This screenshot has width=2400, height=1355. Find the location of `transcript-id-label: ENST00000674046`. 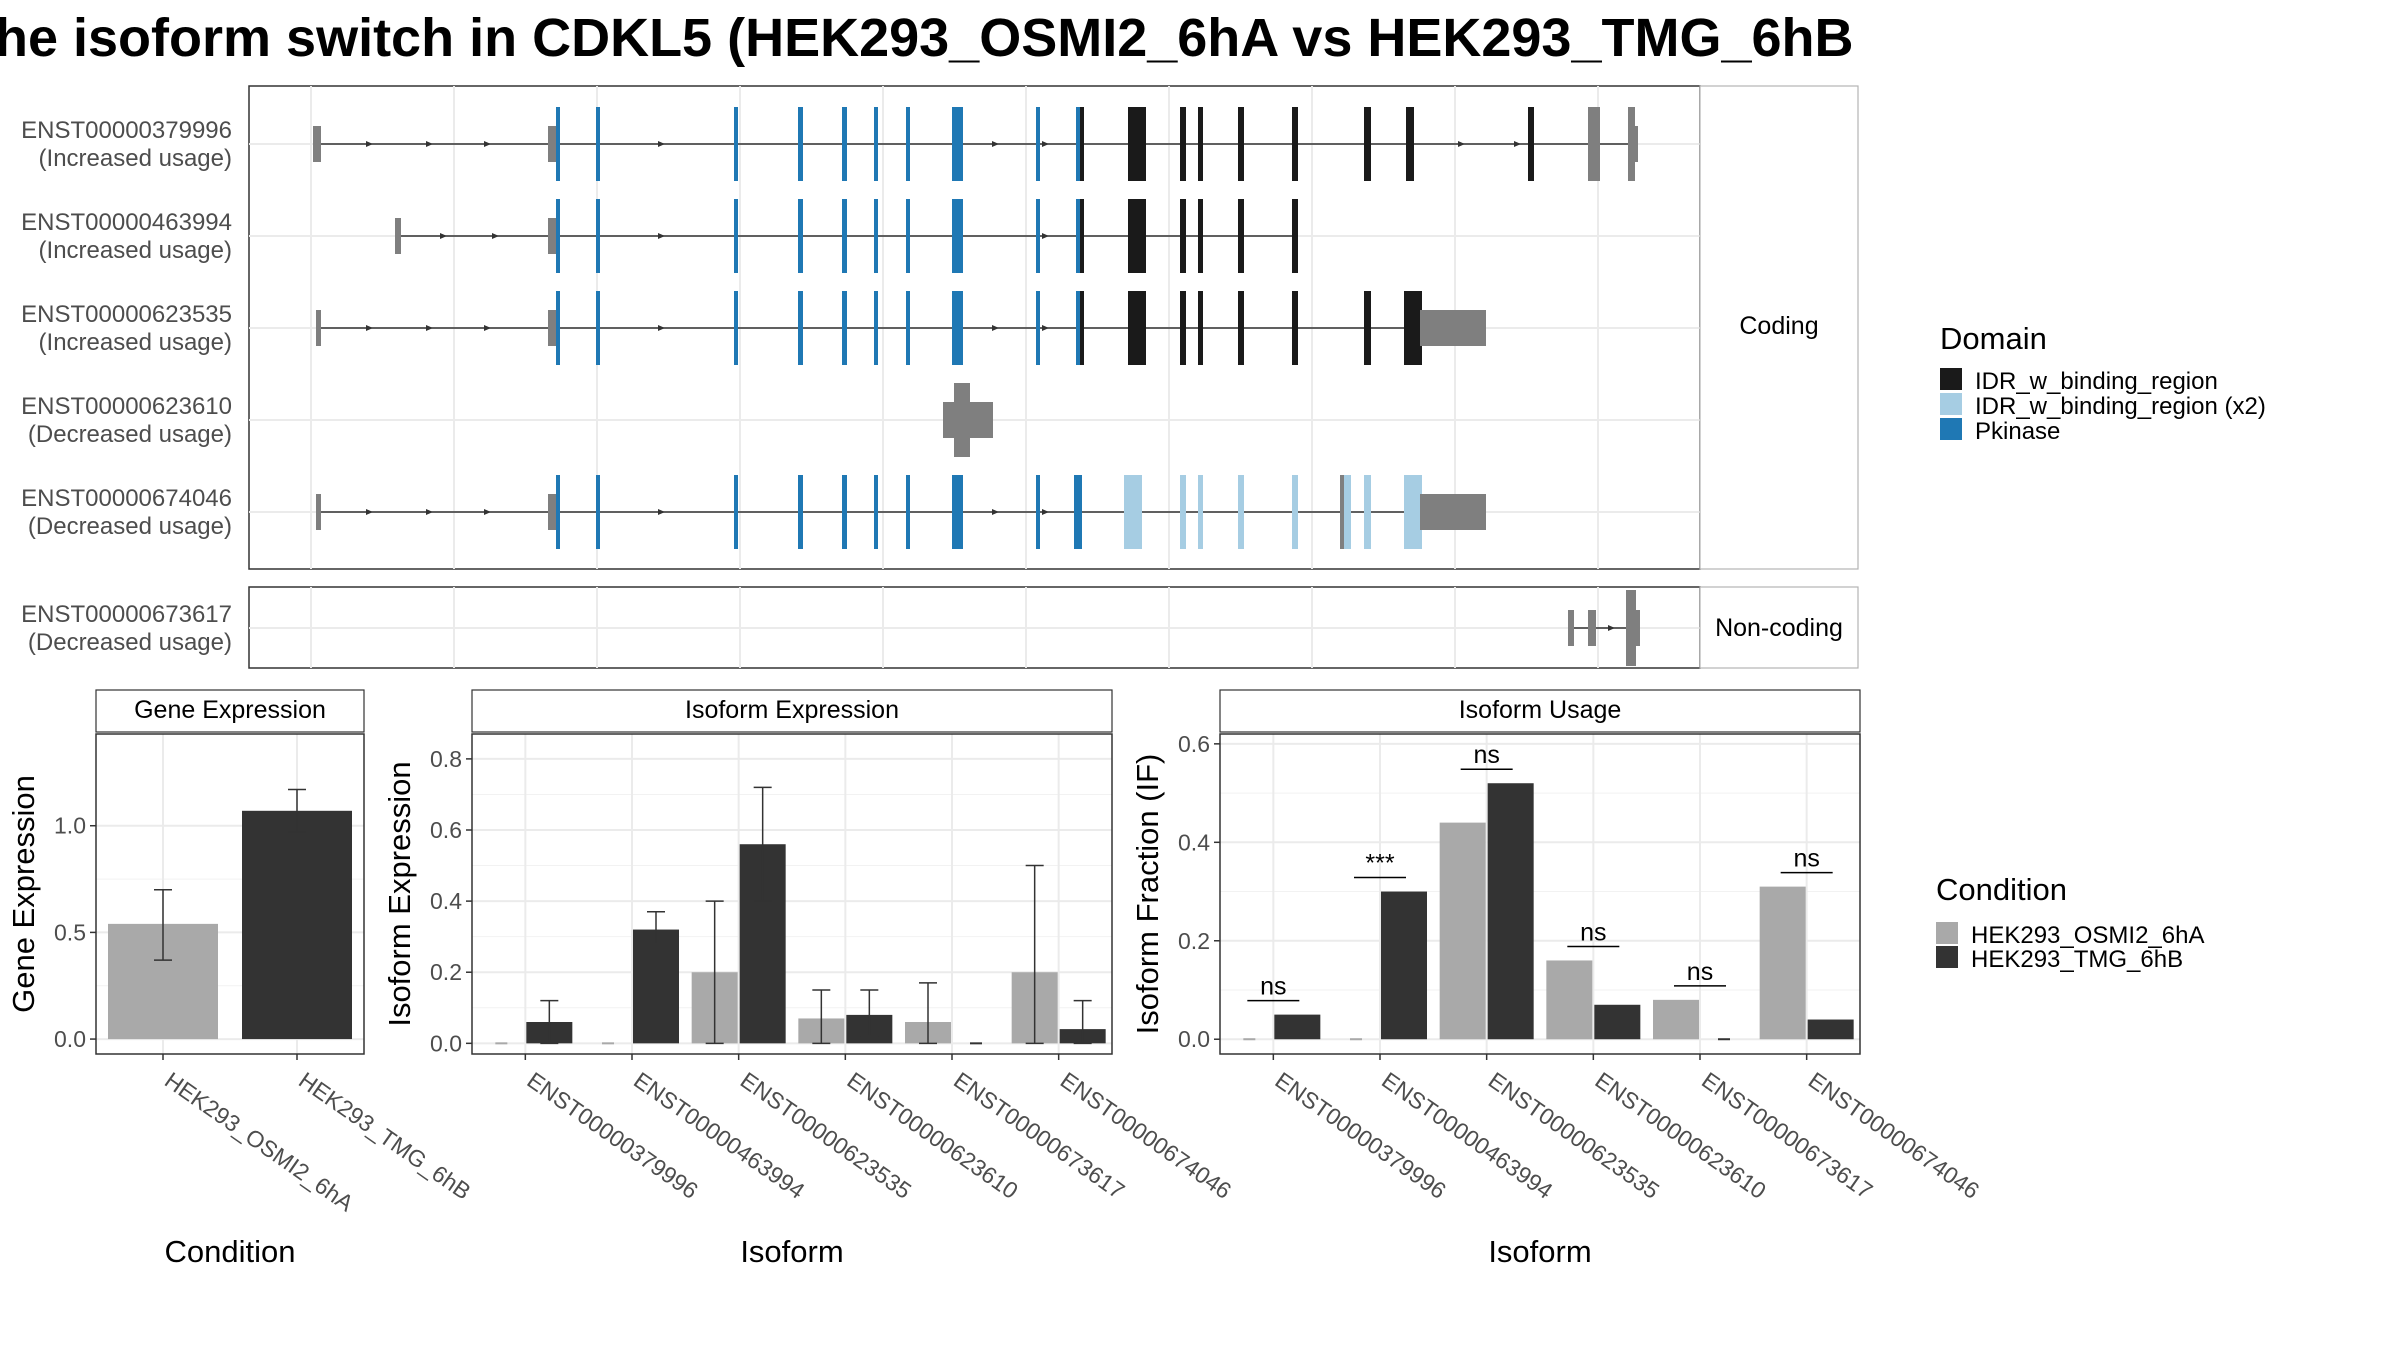

transcript-id-label: ENST00000674046 is located at coordinates (126, 498).